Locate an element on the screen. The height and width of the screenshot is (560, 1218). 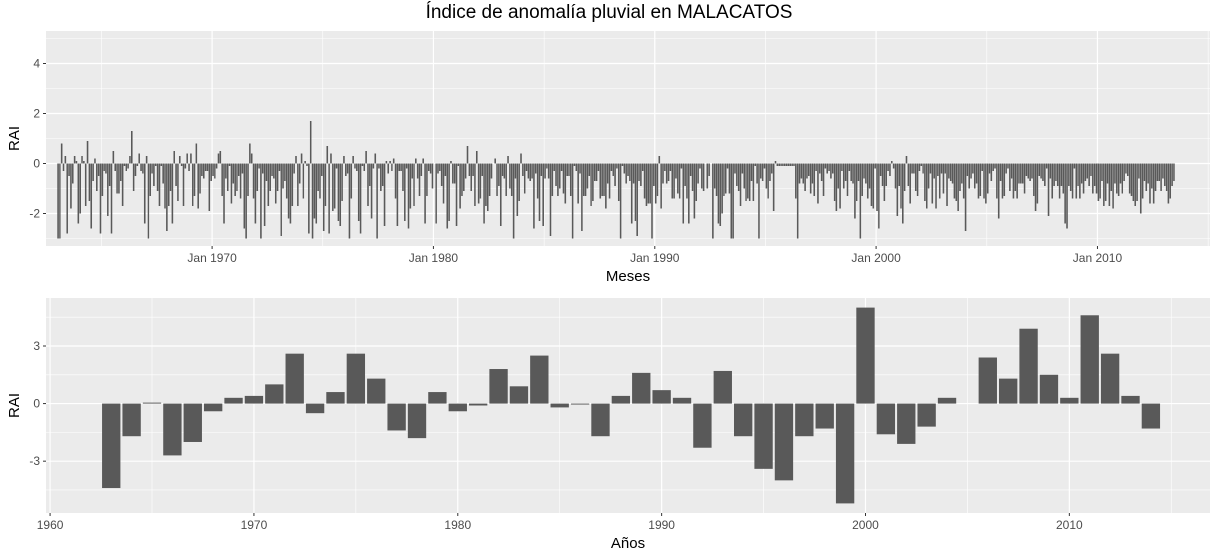
x-tick-label: 2010 is located at coordinates (1069, 525).